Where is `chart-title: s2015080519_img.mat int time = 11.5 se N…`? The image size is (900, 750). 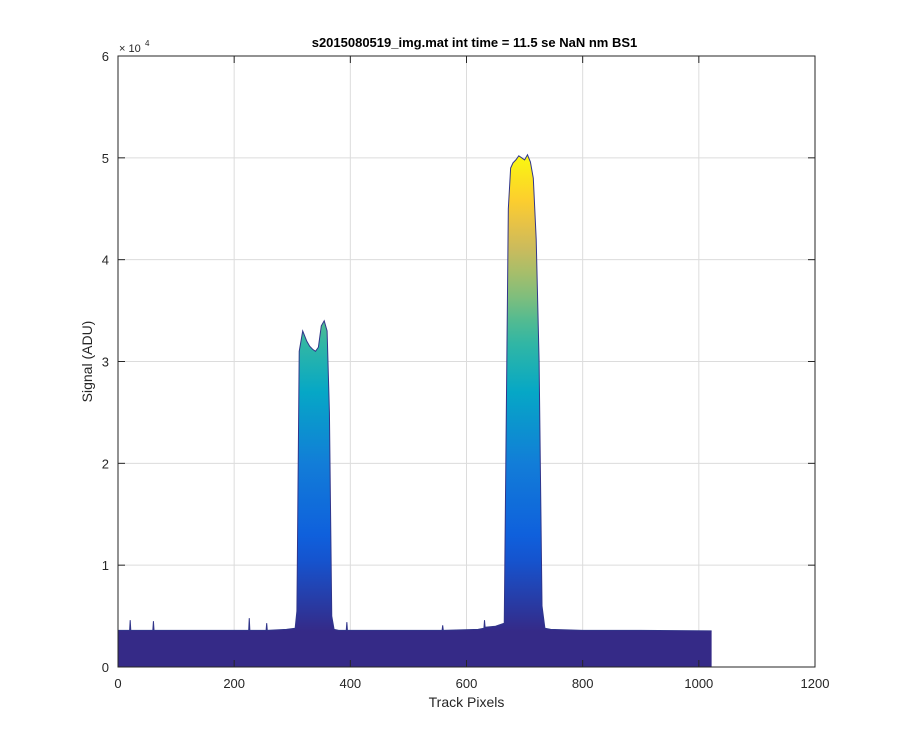
chart-title: s2015080519_img.mat int time = 11.5 se N… is located at coordinates (475, 42).